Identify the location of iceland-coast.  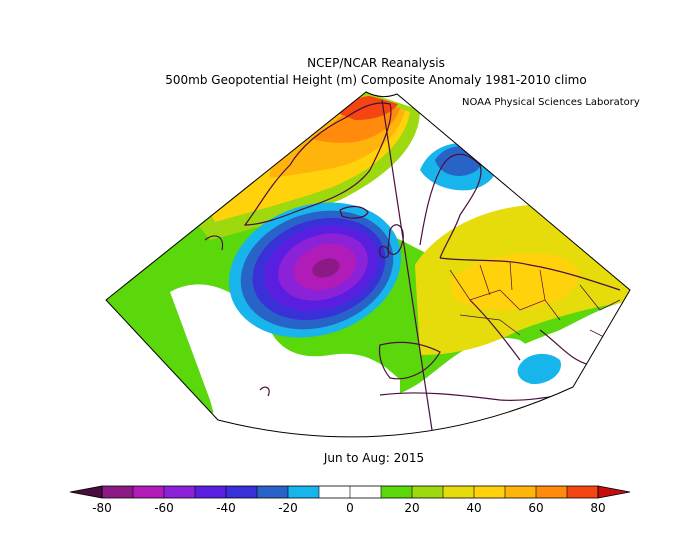
(354, 212).